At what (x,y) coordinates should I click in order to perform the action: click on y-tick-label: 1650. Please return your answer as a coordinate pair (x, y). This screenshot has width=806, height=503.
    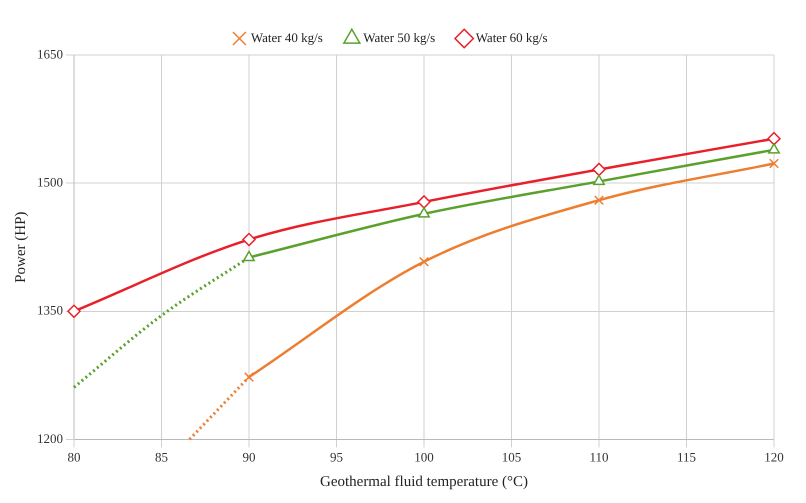
    Looking at the image, I should click on (50, 54).